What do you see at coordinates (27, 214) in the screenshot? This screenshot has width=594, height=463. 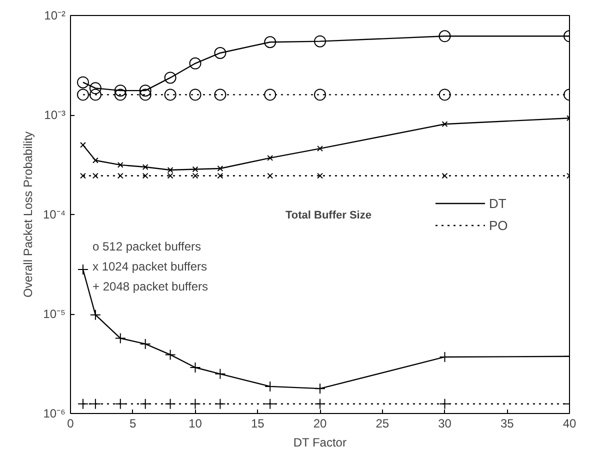 I see `y-axis-title: Overall Packet Loss Probability` at bounding box center [27, 214].